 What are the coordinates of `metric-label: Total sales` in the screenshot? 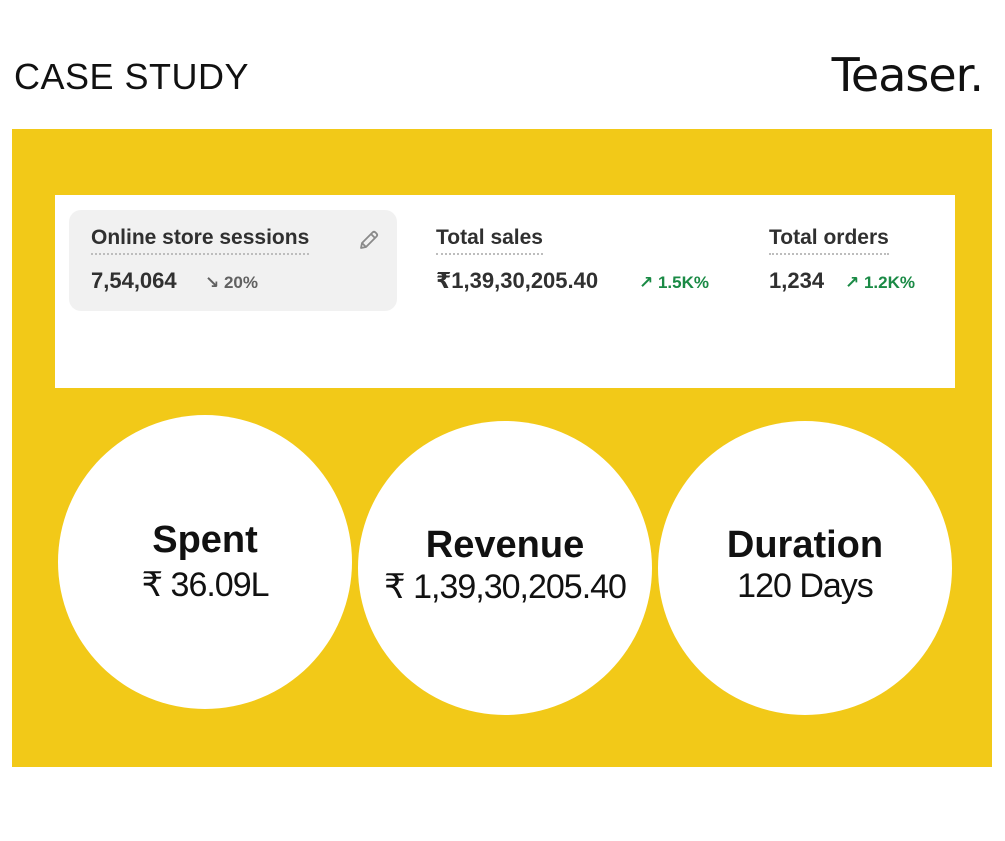 It's located at (489, 240).